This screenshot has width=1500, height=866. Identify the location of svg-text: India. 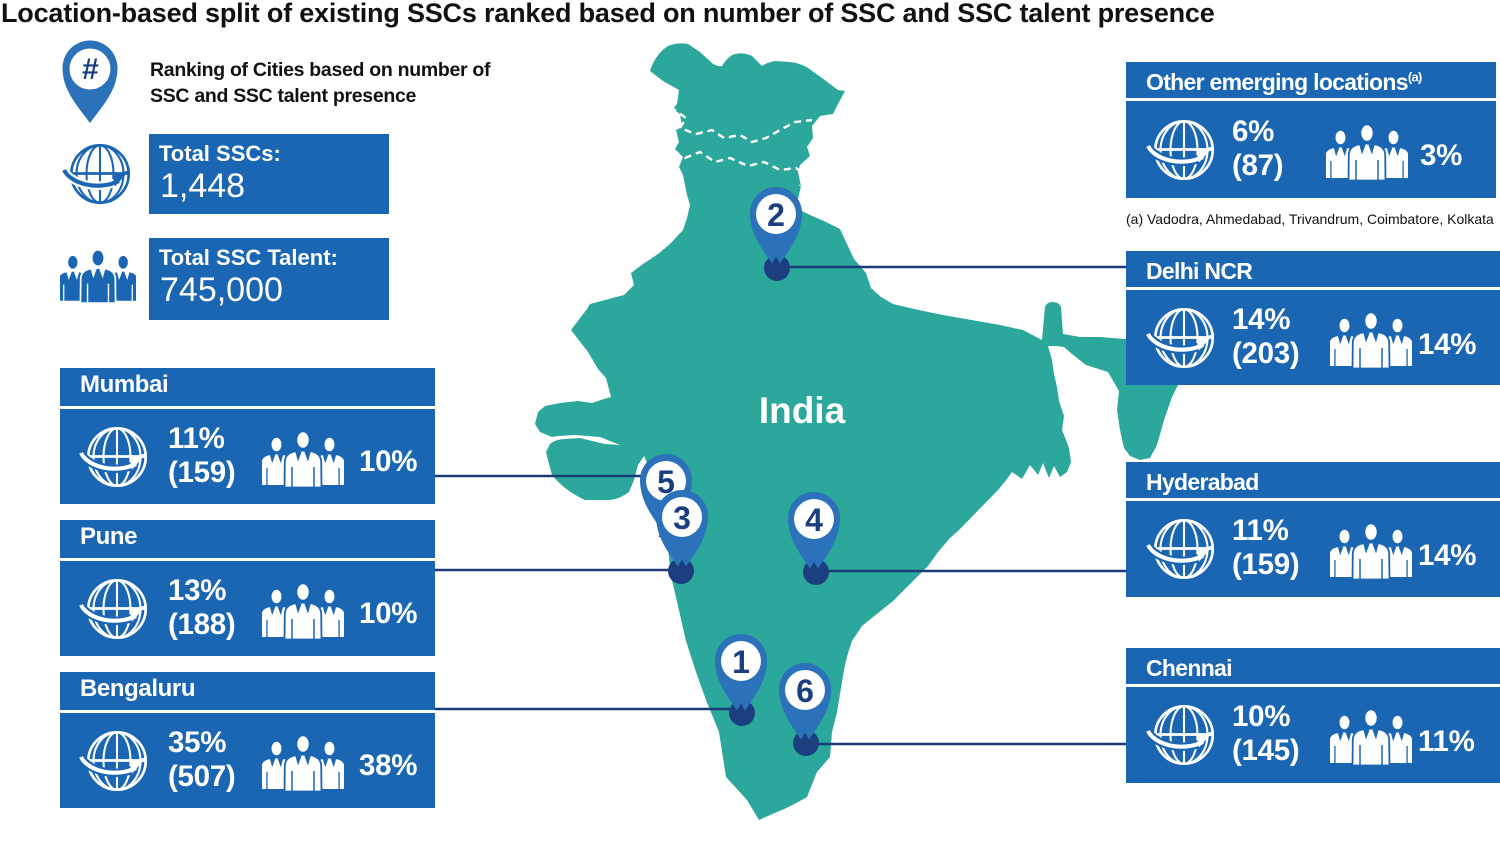
(802, 410).